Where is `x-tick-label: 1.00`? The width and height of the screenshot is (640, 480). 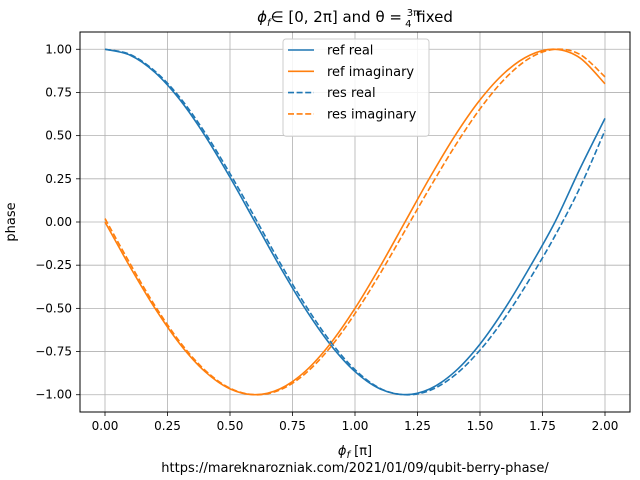 x-tick-label: 1.00 is located at coordinates (355, 426).